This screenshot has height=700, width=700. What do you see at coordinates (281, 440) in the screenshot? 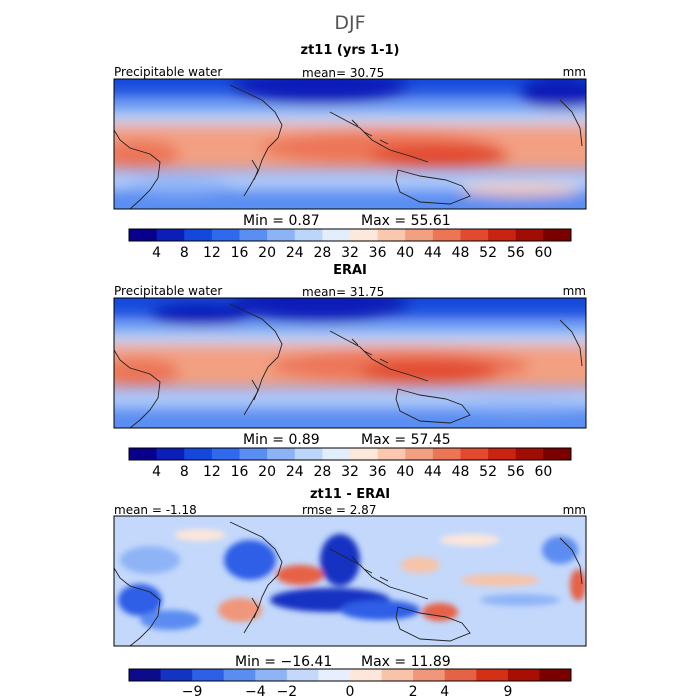
I see `min-label: Min = 0.89` at bounding box center [281, 440].